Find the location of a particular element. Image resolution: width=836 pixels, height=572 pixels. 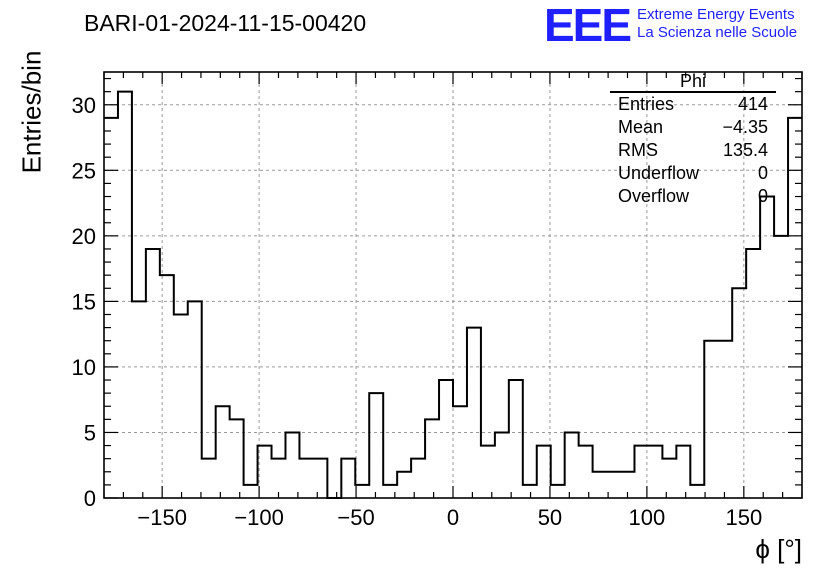

stats-value: 414 is located at coordinates (752, 104).